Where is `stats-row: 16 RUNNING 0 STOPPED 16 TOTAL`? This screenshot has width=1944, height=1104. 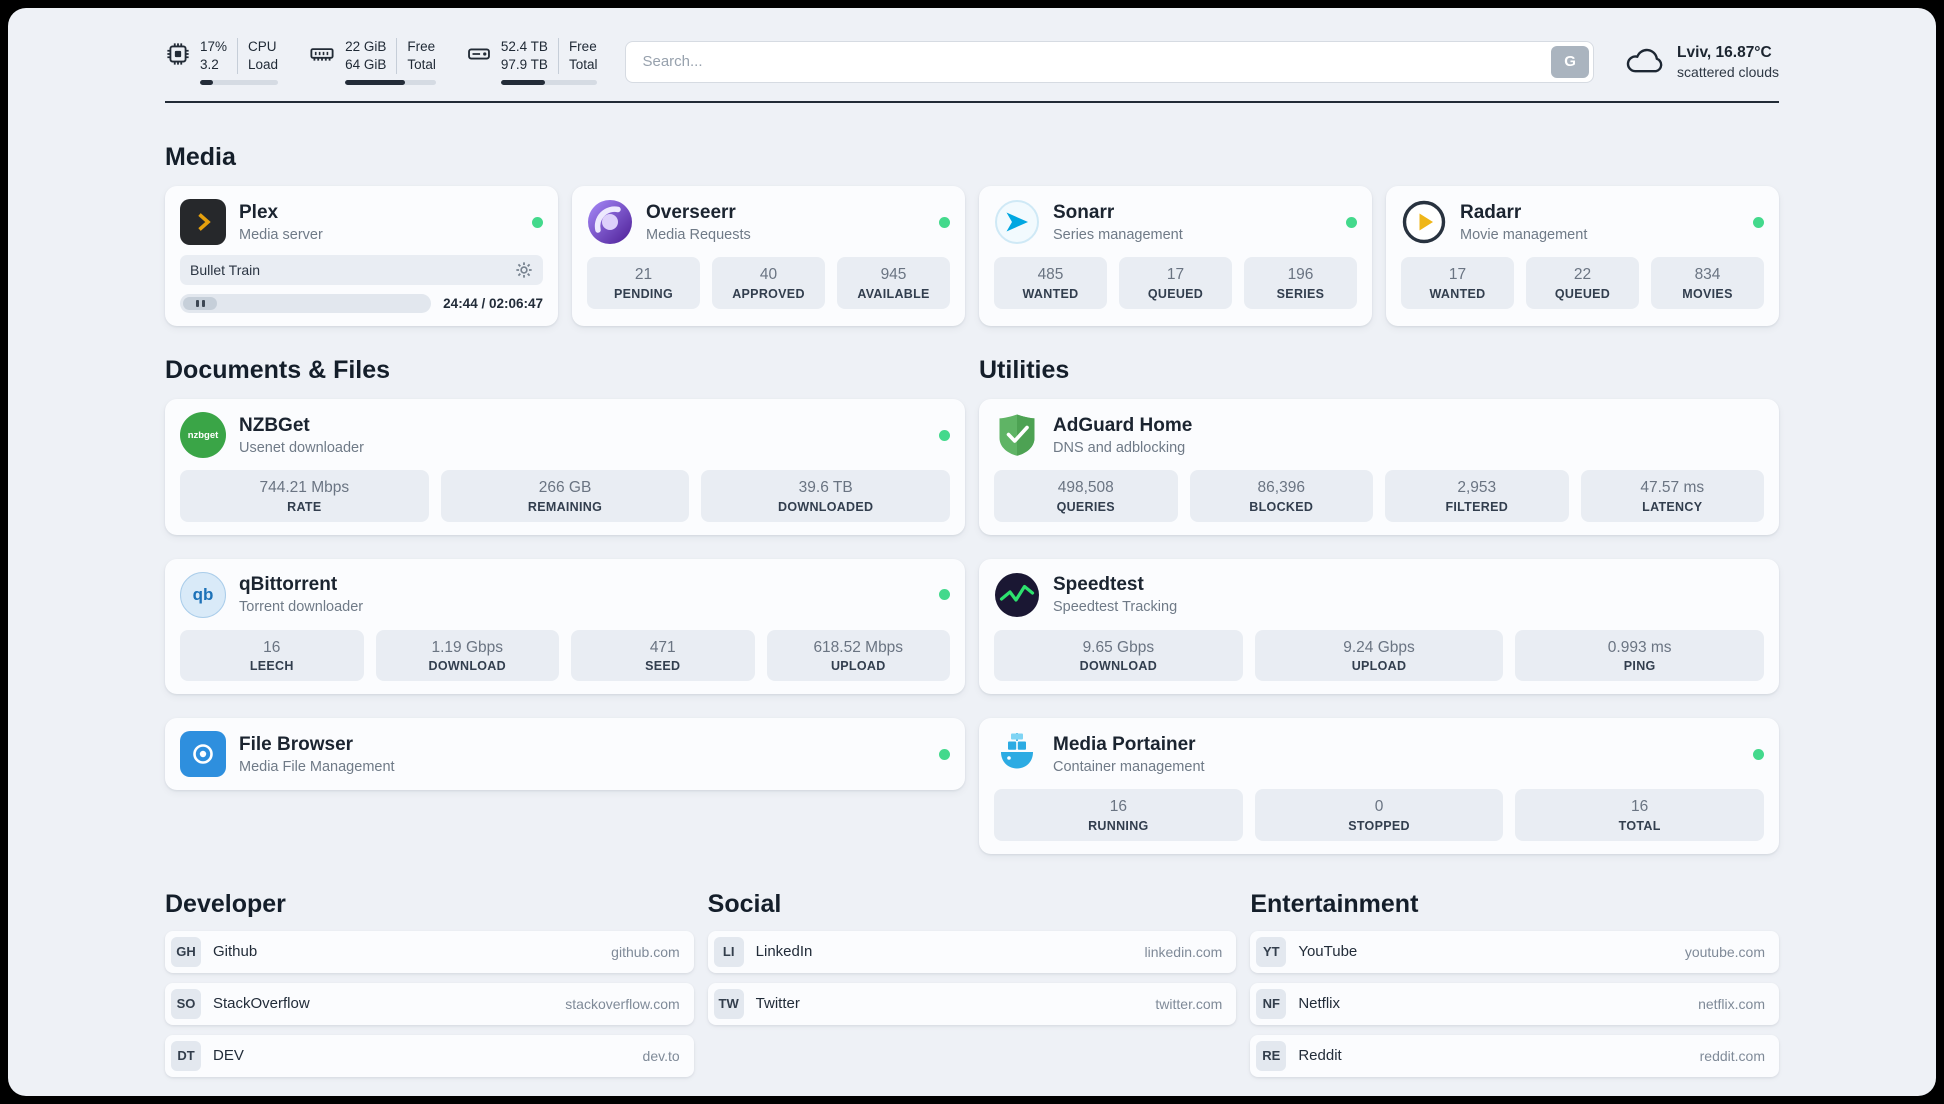 stats-row: 16 RUNNING 0 STOPPED 16 TOTAL is located at coordinates (1379, 815).